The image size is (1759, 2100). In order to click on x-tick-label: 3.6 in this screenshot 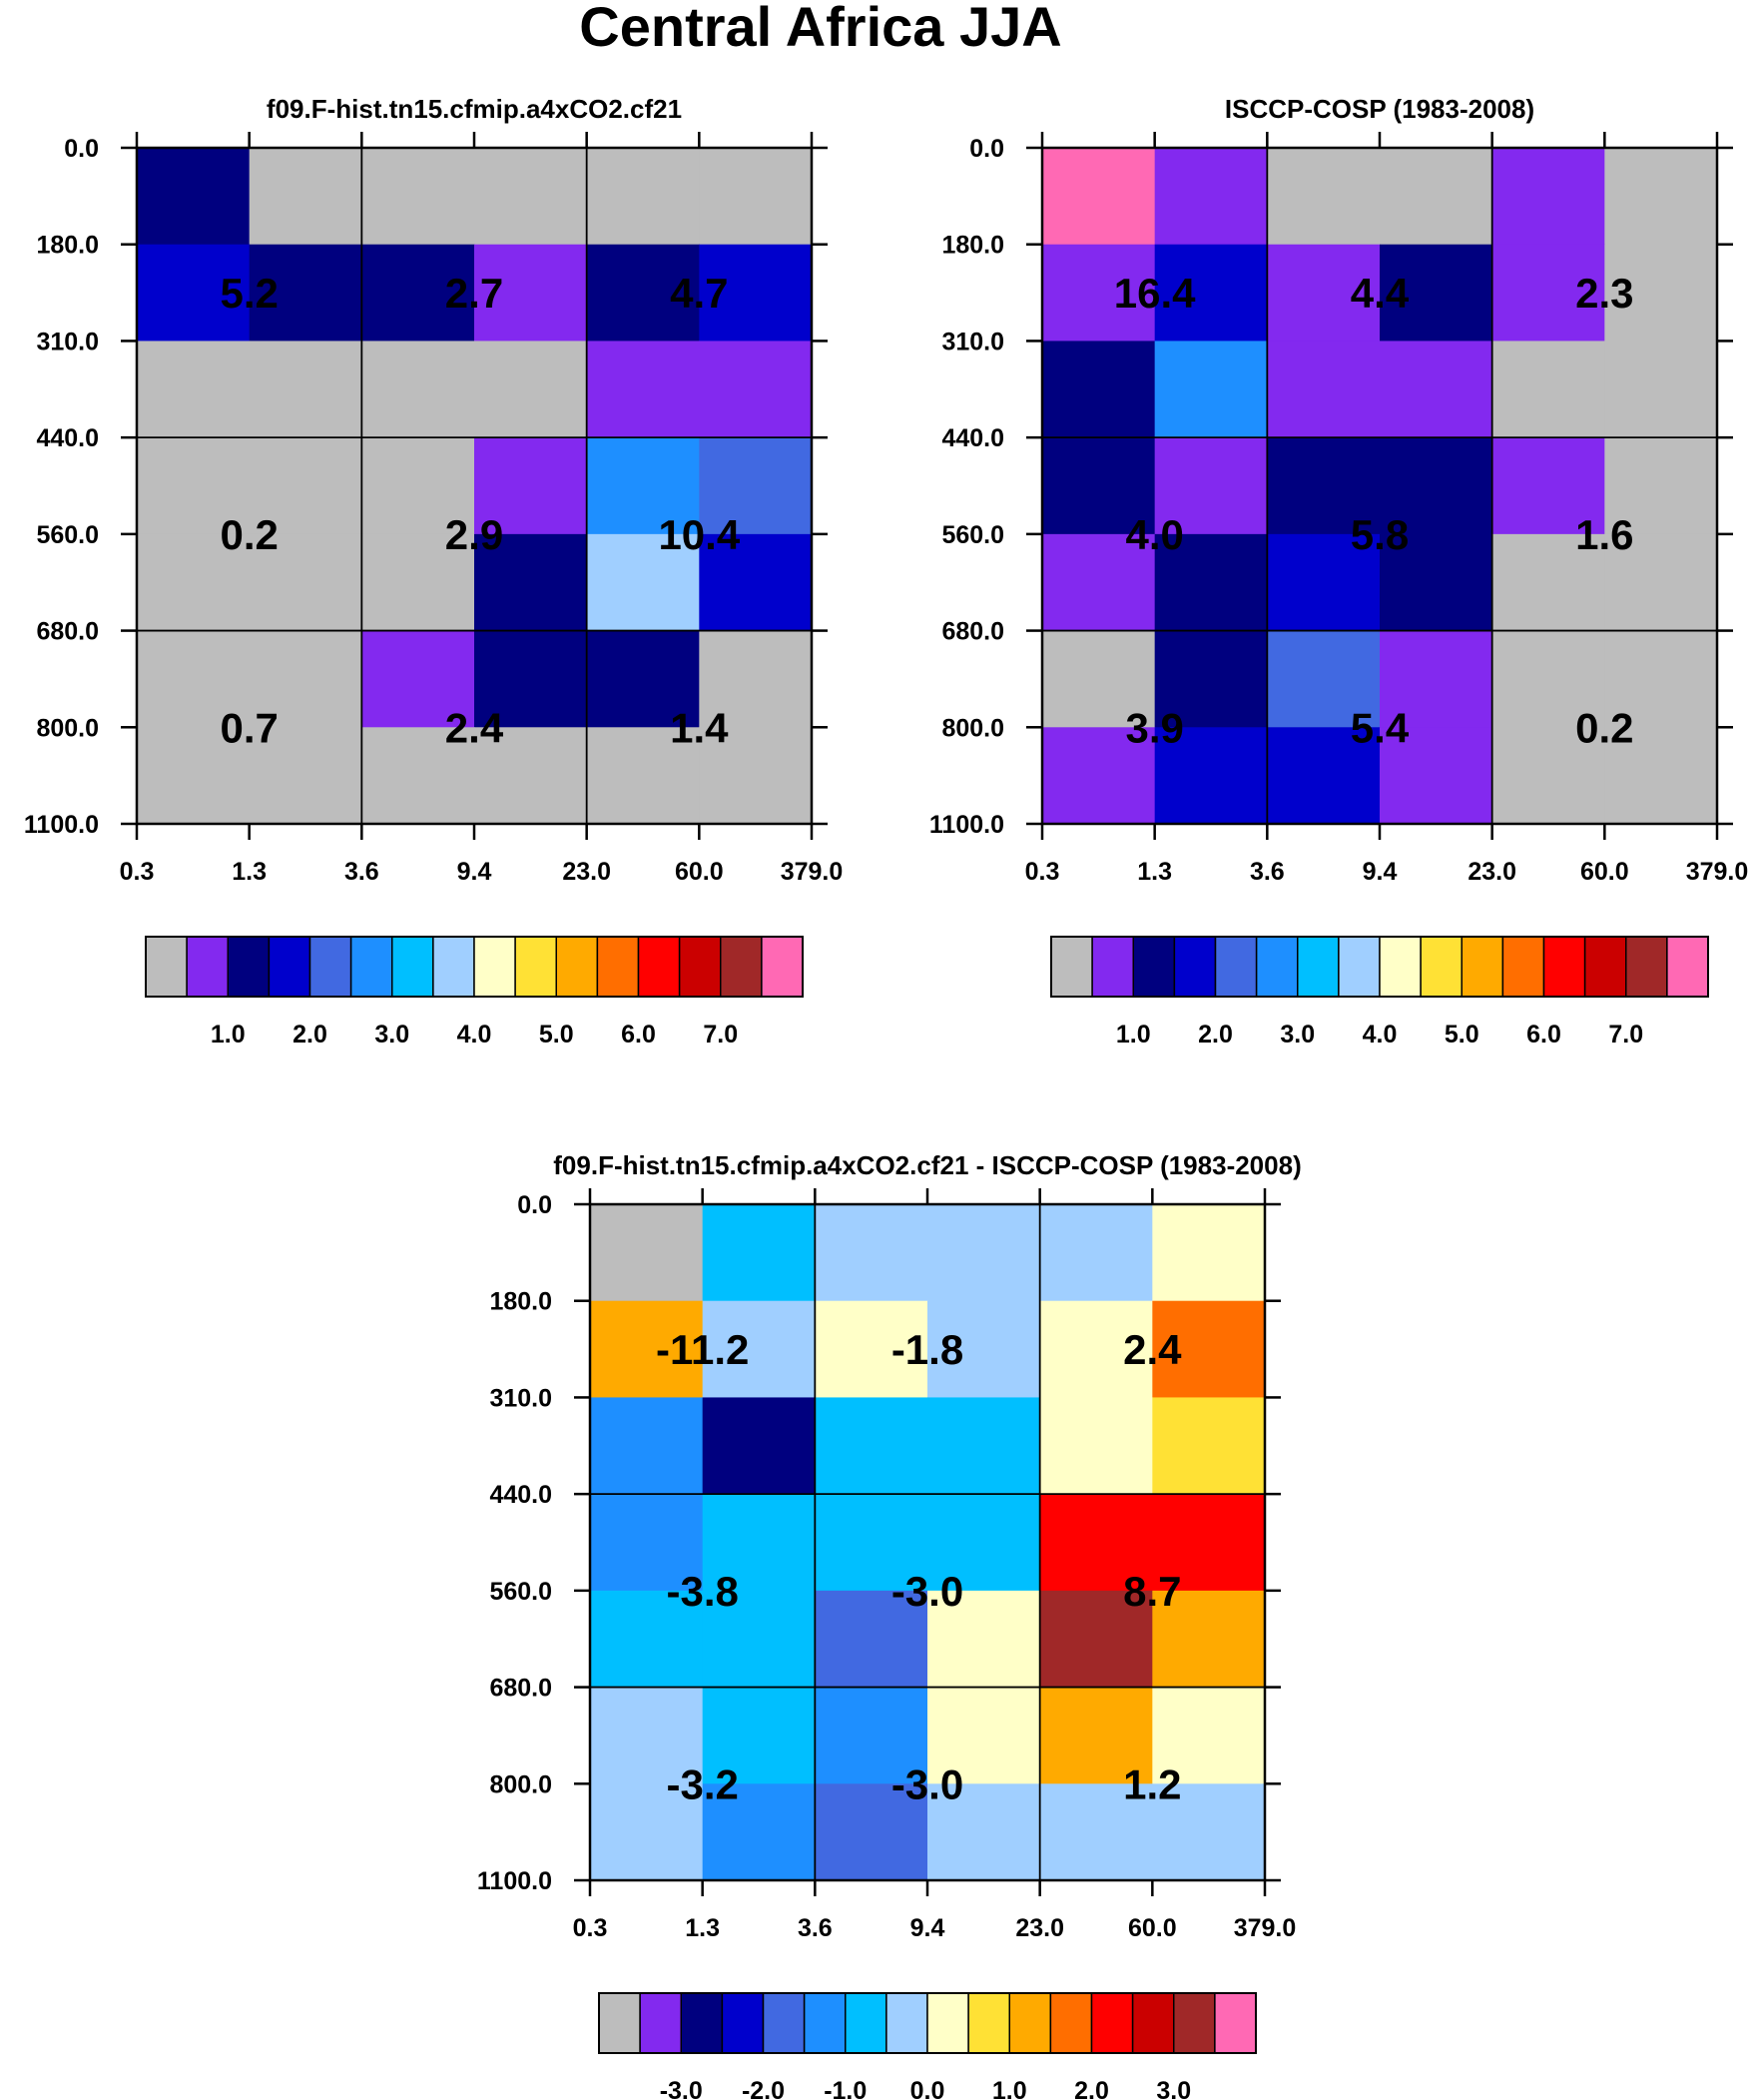, I will do `click(1267, 872)`.